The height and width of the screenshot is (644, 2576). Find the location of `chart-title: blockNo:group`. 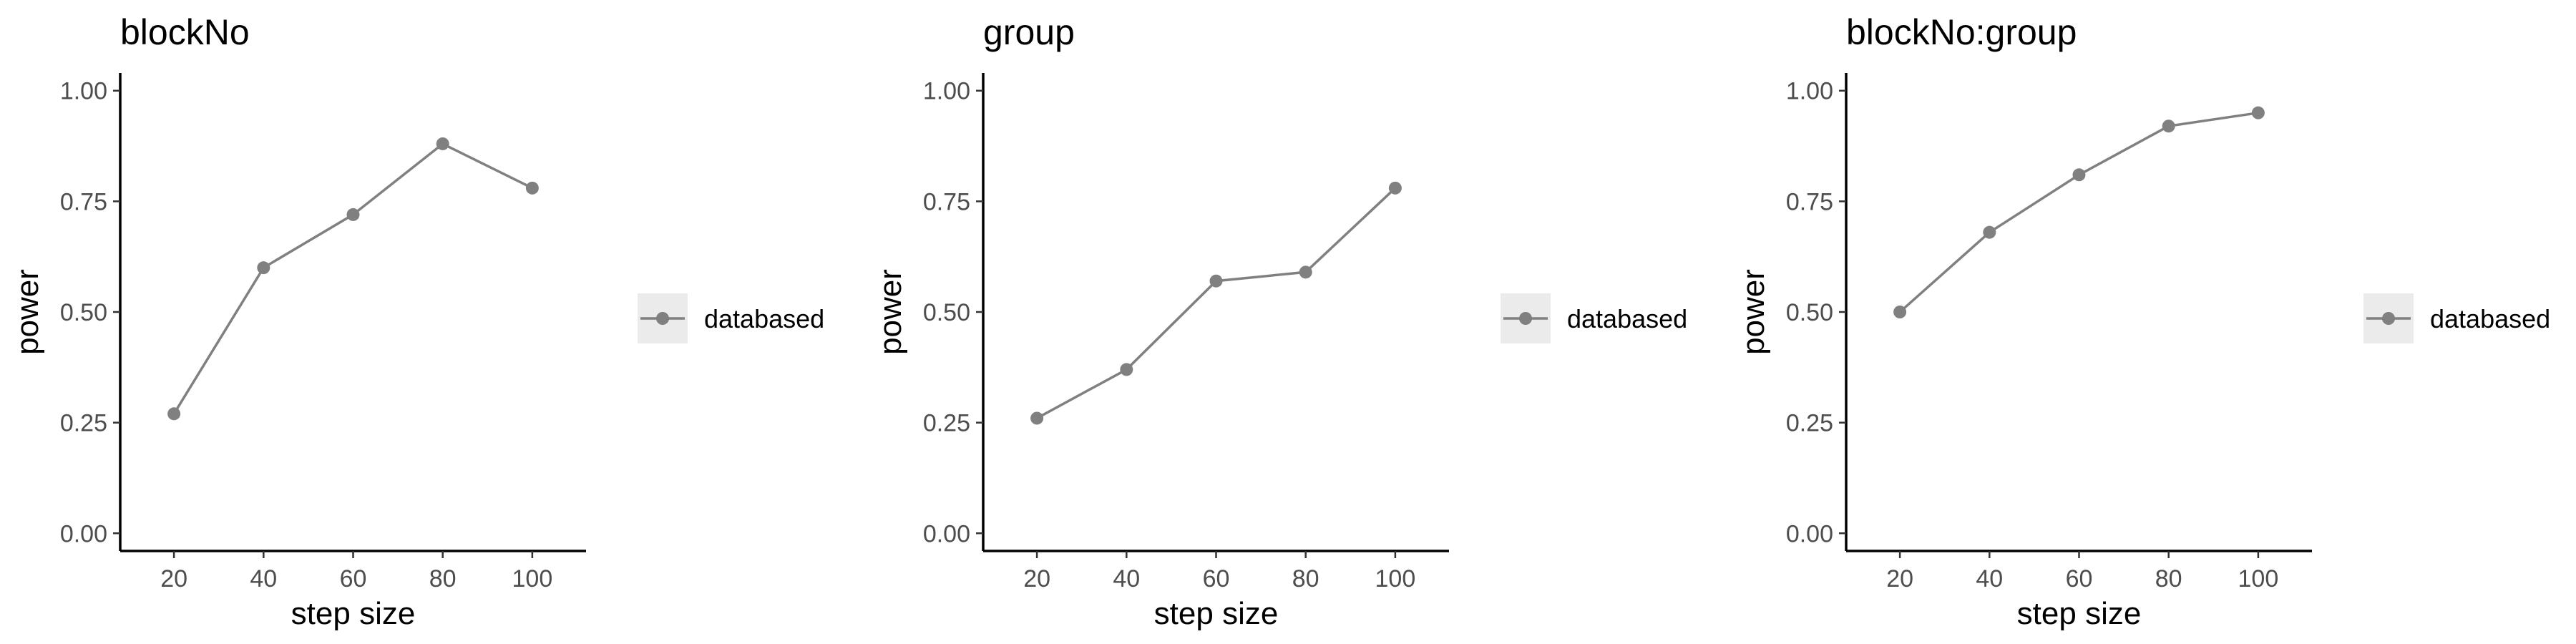

chart-title: blockNo:group is located at coordinates (1961, 32).